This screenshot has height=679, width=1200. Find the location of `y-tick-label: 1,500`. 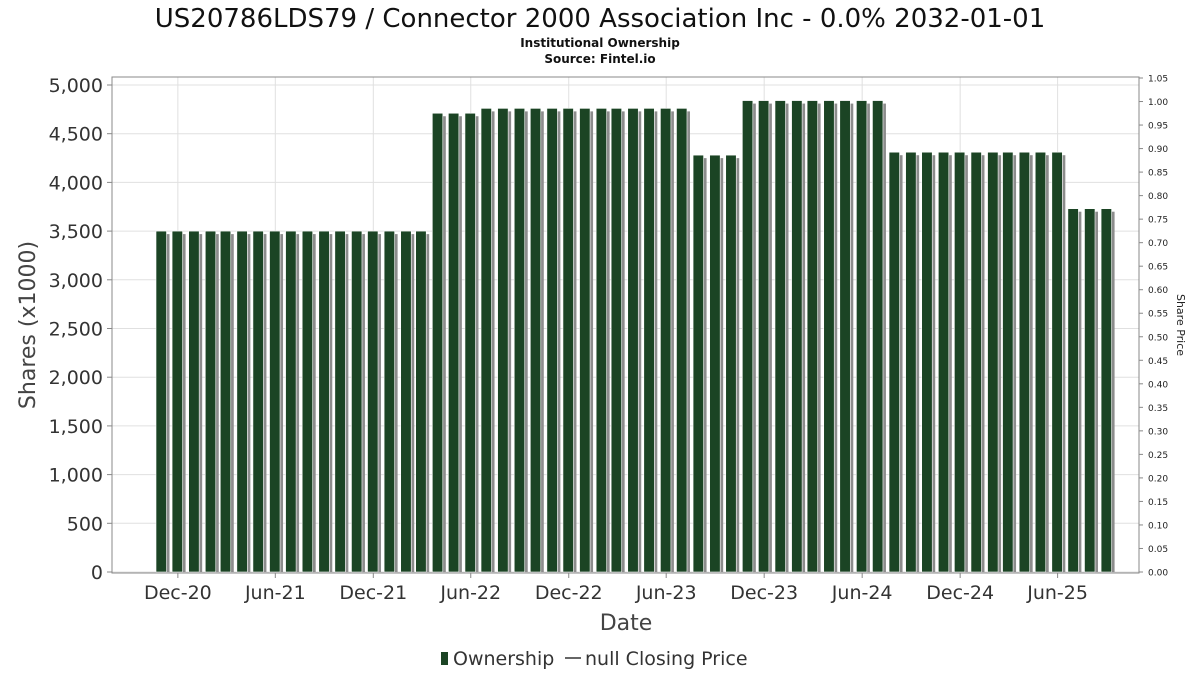

y-tick-label: 1,500 is located at coordinates (76, 427).